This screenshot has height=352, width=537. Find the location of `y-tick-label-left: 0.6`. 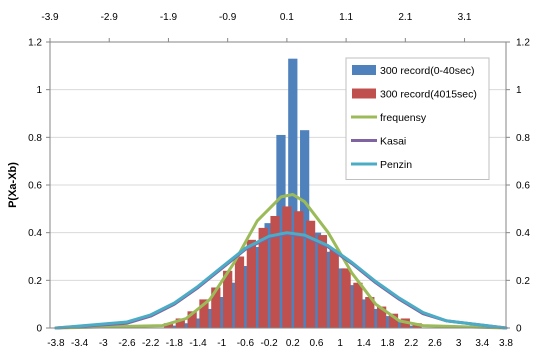

y-tick-label-left: 0.6 is located at coordinates (35, 186).